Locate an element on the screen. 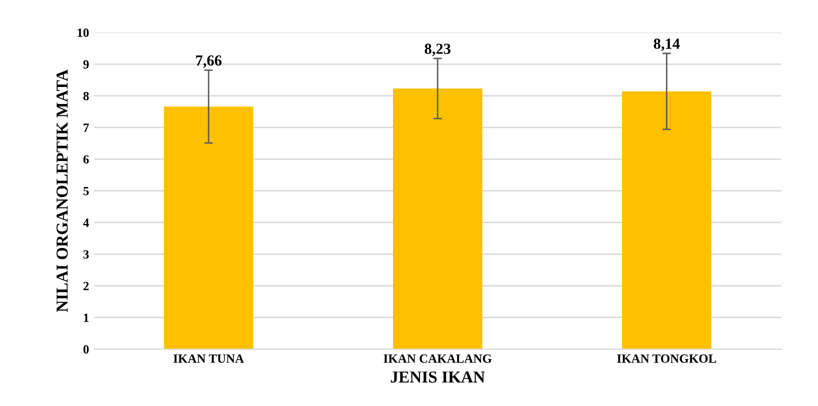 Image resolution: width=818 pixels, height=406 pixels. y-tick-label: 7 is located at coordinates (86, 128).